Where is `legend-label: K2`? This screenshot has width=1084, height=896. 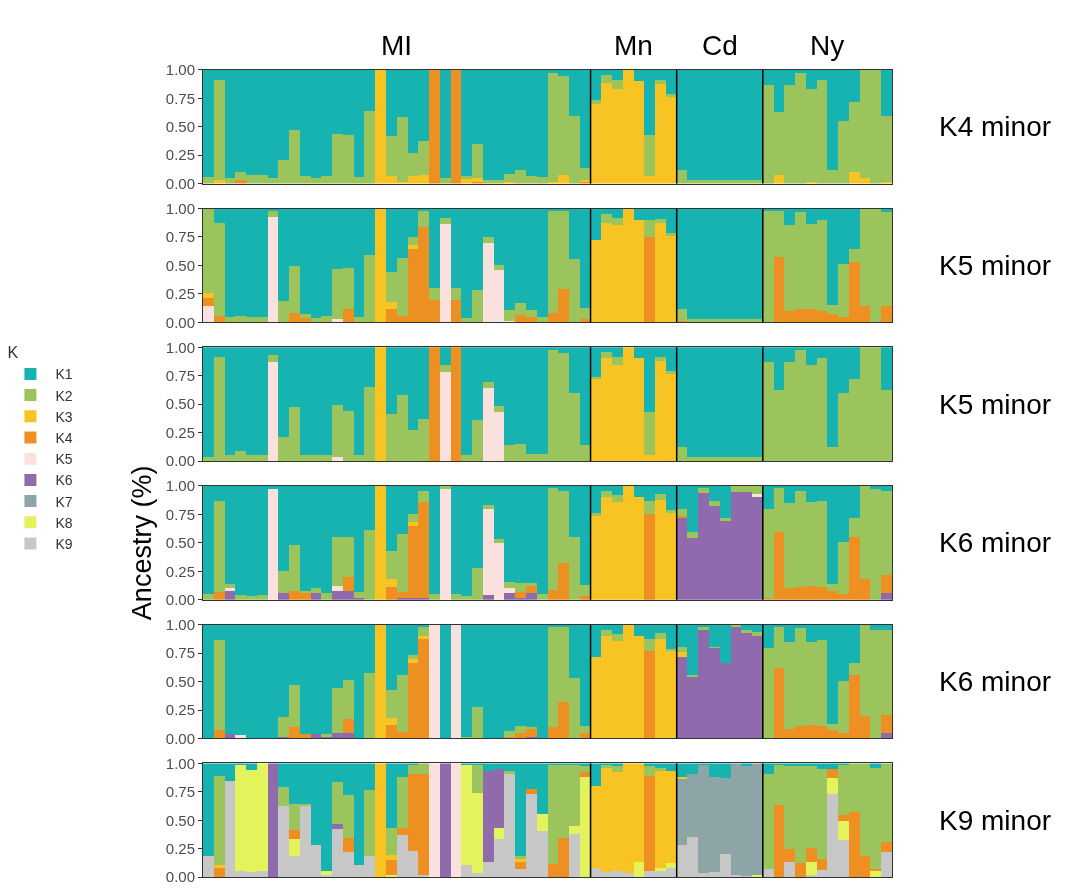
legend-label: K2 is located at coordinates (64, 395).